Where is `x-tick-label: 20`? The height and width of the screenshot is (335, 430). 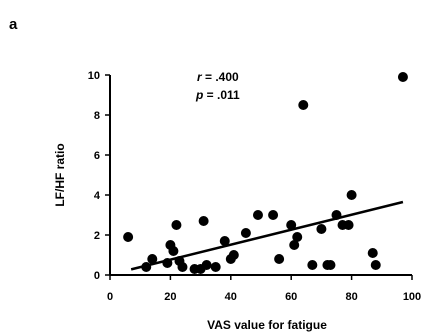
x-tick-label: 20 is located at coordinates (170, 297).